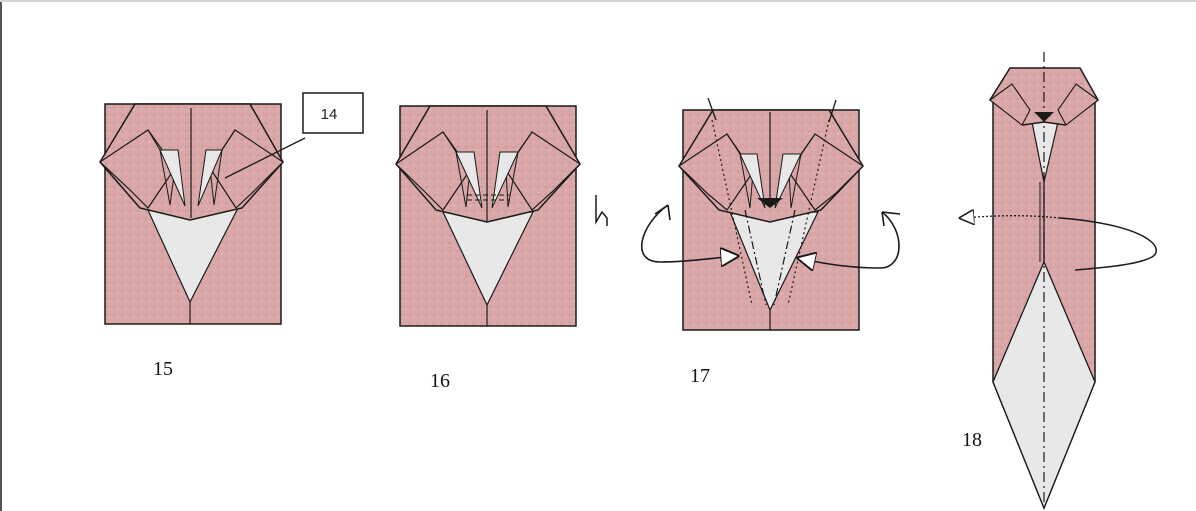 This screenshot has height=511, width=1196. What do you see at coordinates (598, 1) in the screenshot?
I see `window-top-border` at bounding box center [598, 1].